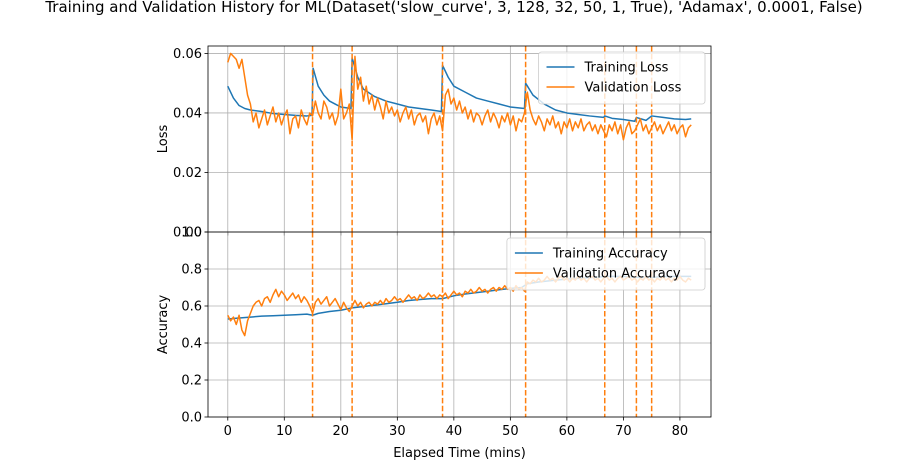 This screenshot has height=460, width=909. I want to click on y-tick-label: 0.06, so click(187, 54).